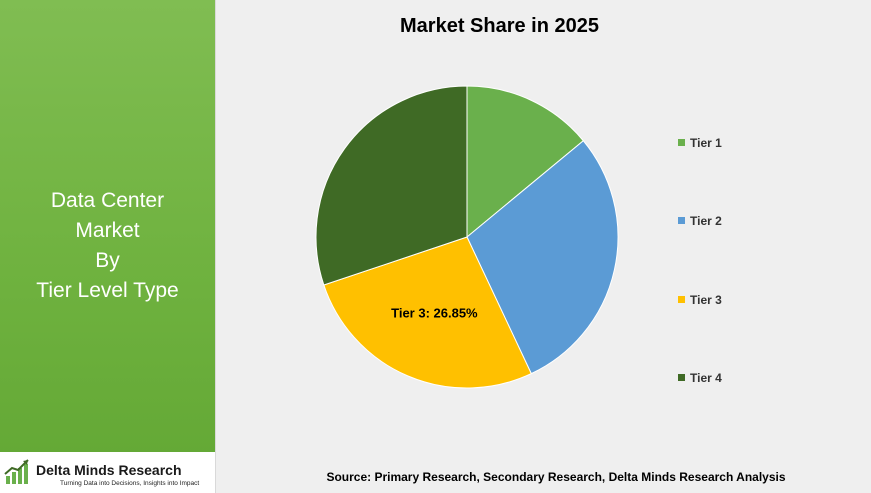 This screenshot has height=493, width=871. Describe the element at coordinates (107, 230) in the screenshot. I see `panel-title-line-2: Market` at that location.